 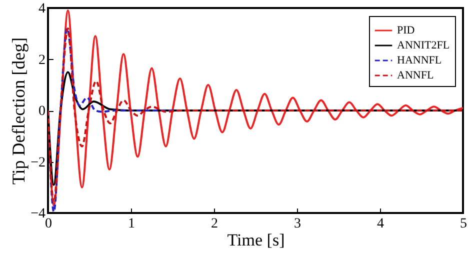 What do you see at coordinates (42, 9) in the screenshot?
I see `y-tick-label: 4` at bounding box center [42, 9].